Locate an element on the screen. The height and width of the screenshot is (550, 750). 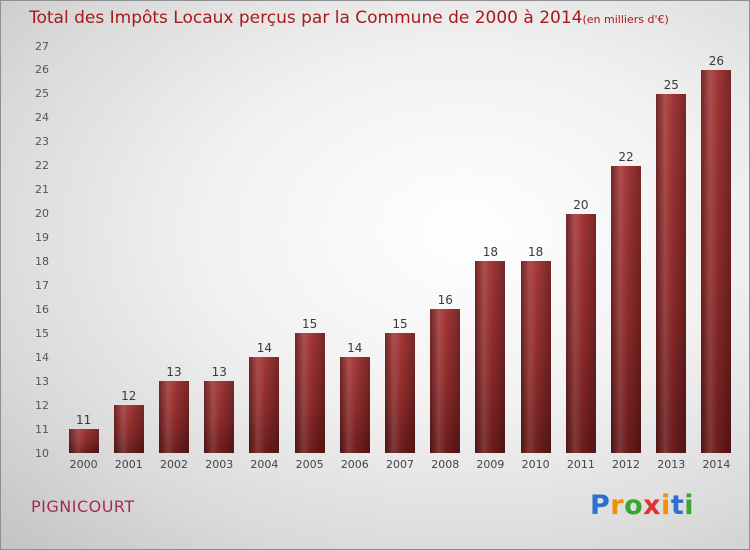
x-tick-label: 2010 is located at coordinates (535, 464).